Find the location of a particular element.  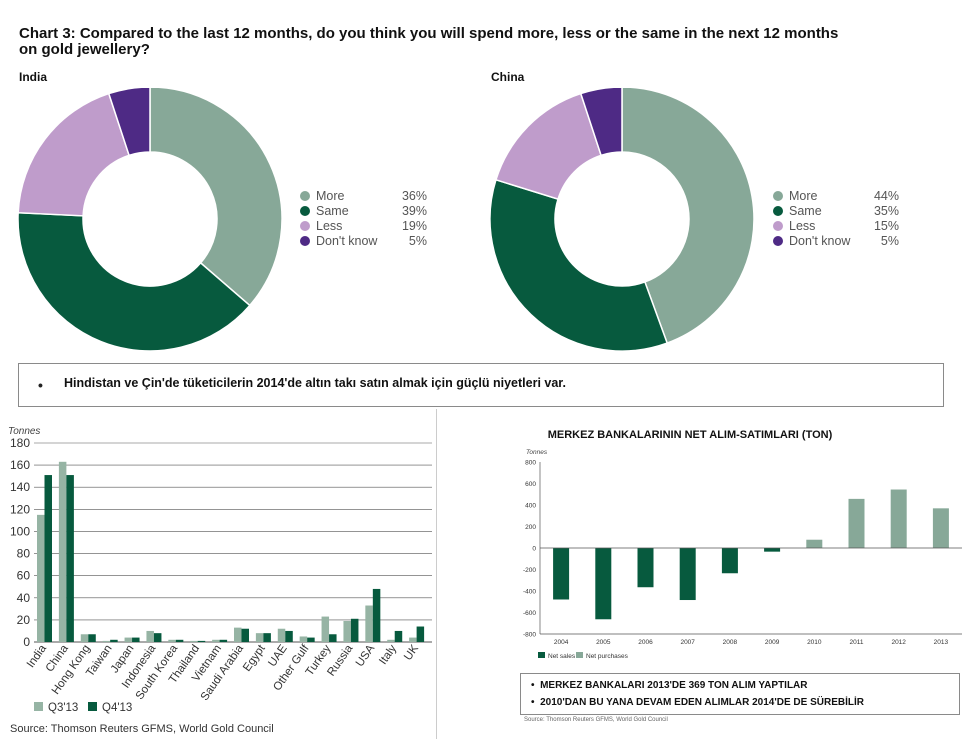

legend-label: Q3'13 is located at coordinates (63, 708).